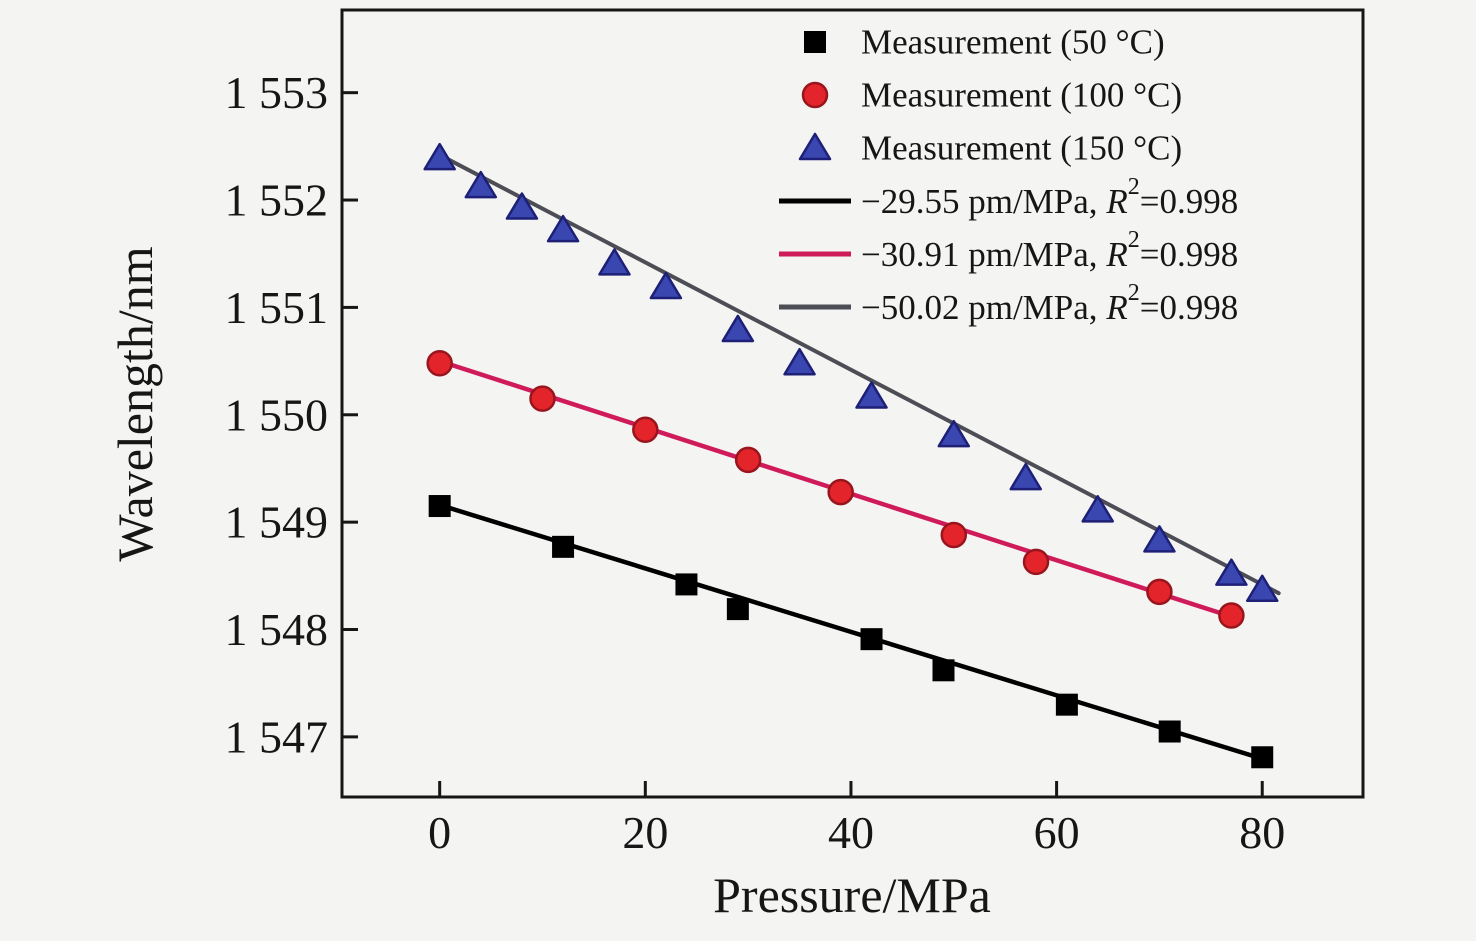  What do you see at coordinates (852, 895) in the screenshot?
I see `x-axis-title: Pressure/MPa` at bounding box center [852, 895].